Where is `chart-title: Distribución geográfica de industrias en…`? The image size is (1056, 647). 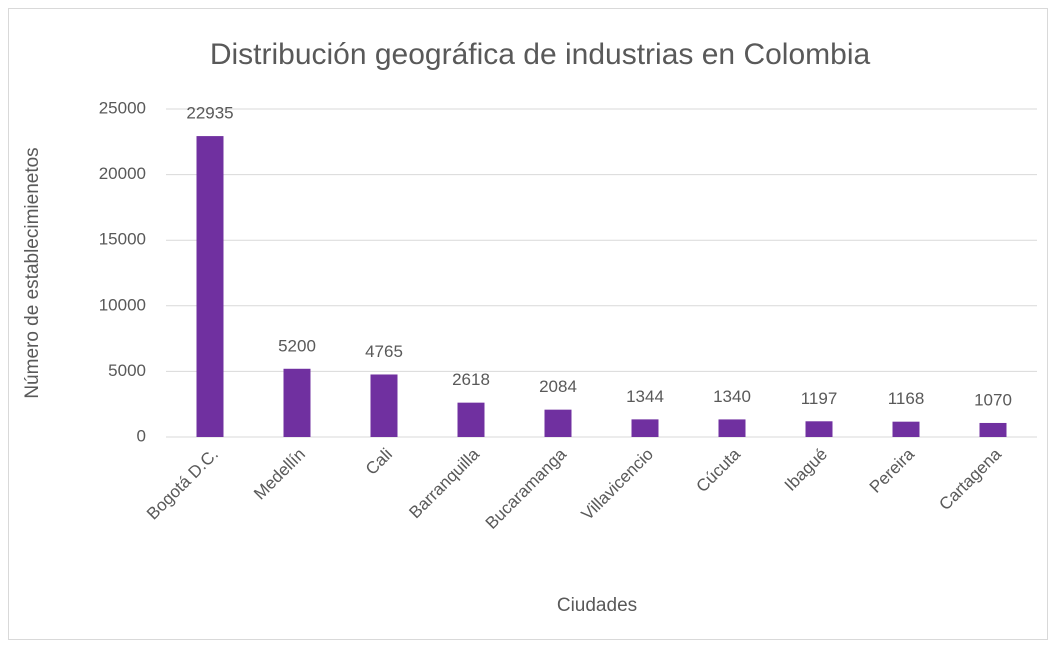
chart-title: Distribución geográfica de industrias en… is located at coordinates (540, 54).